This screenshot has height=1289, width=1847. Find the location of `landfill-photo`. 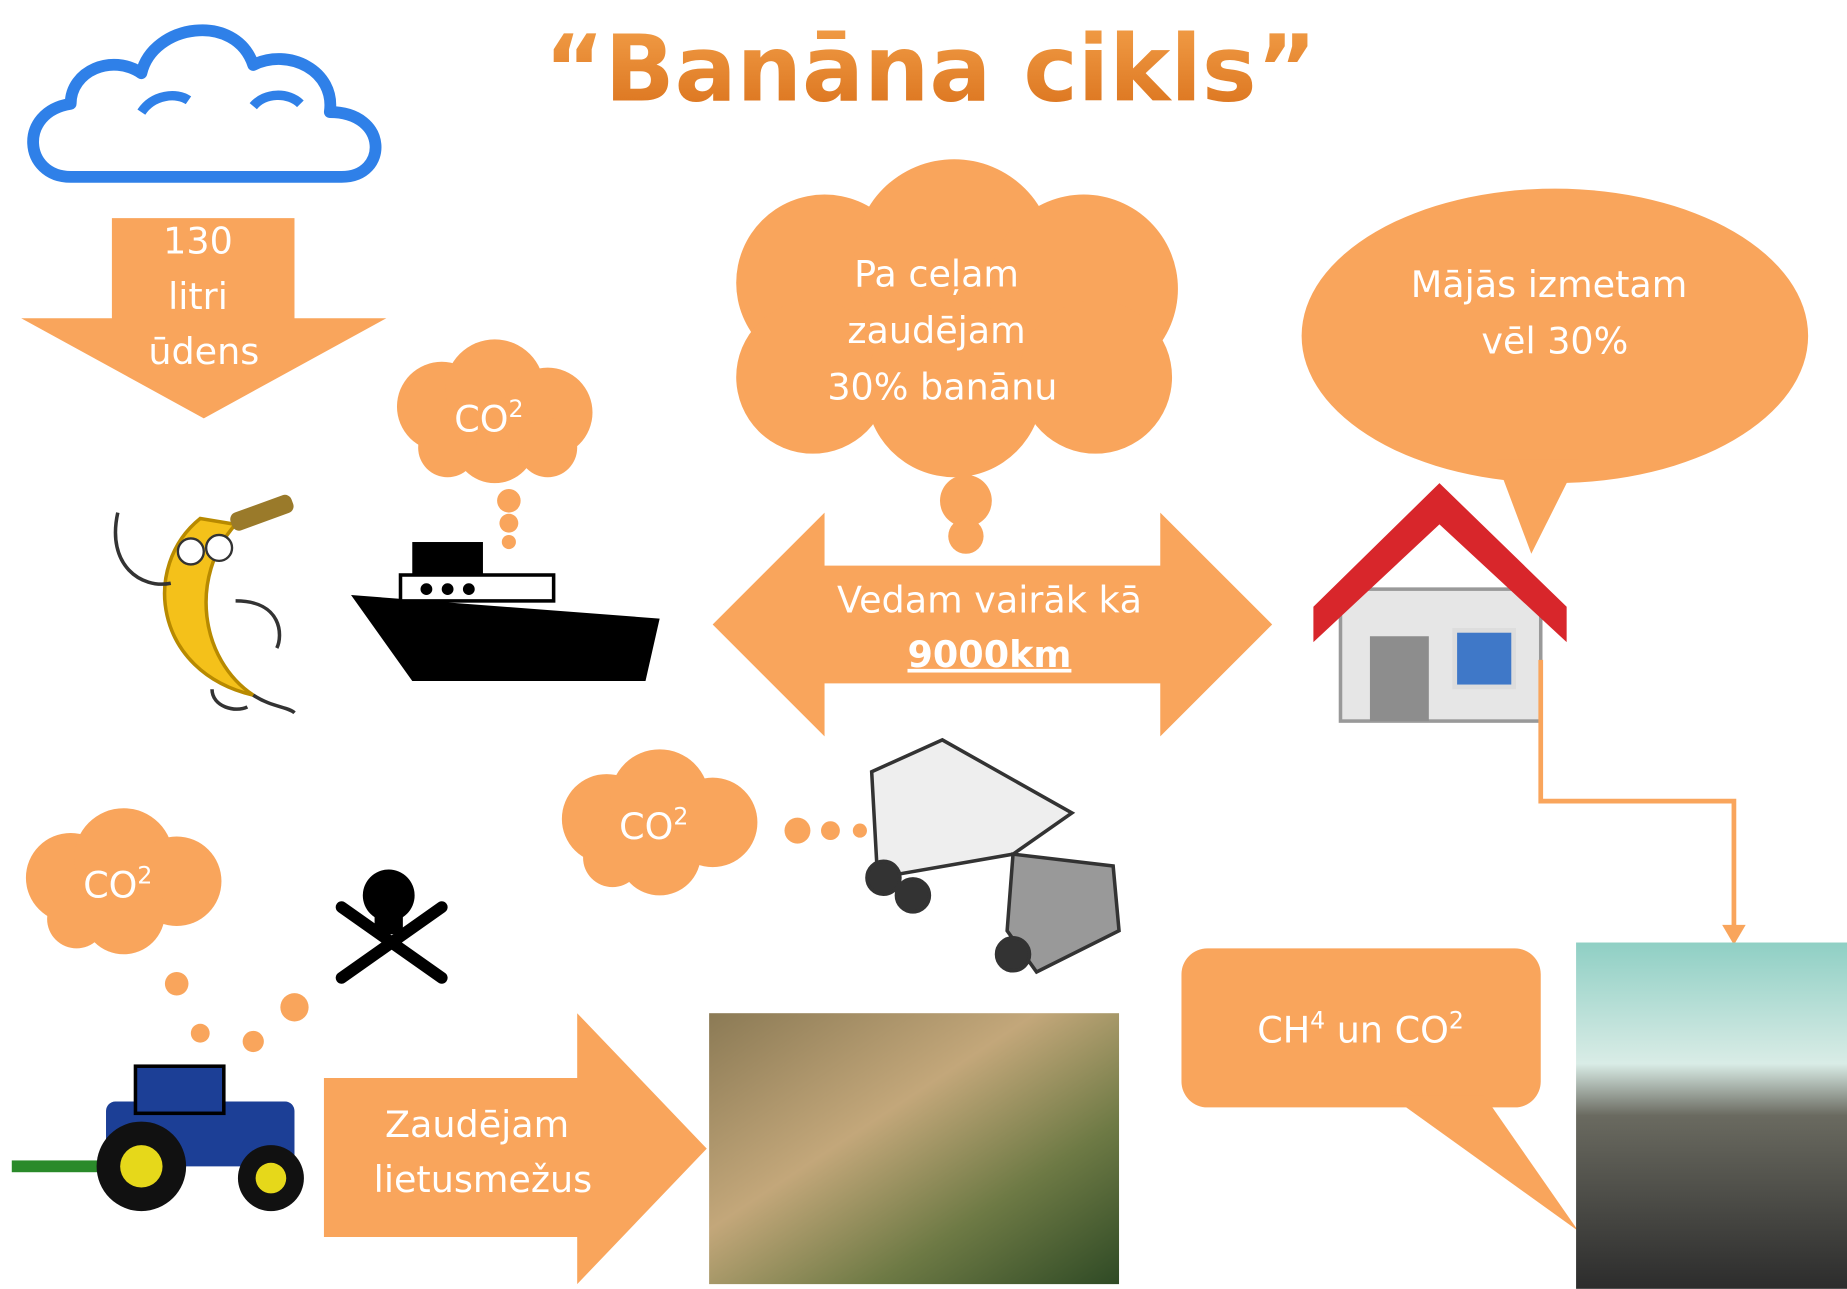

landfill-photo is located at coordinates (1711, 1115).